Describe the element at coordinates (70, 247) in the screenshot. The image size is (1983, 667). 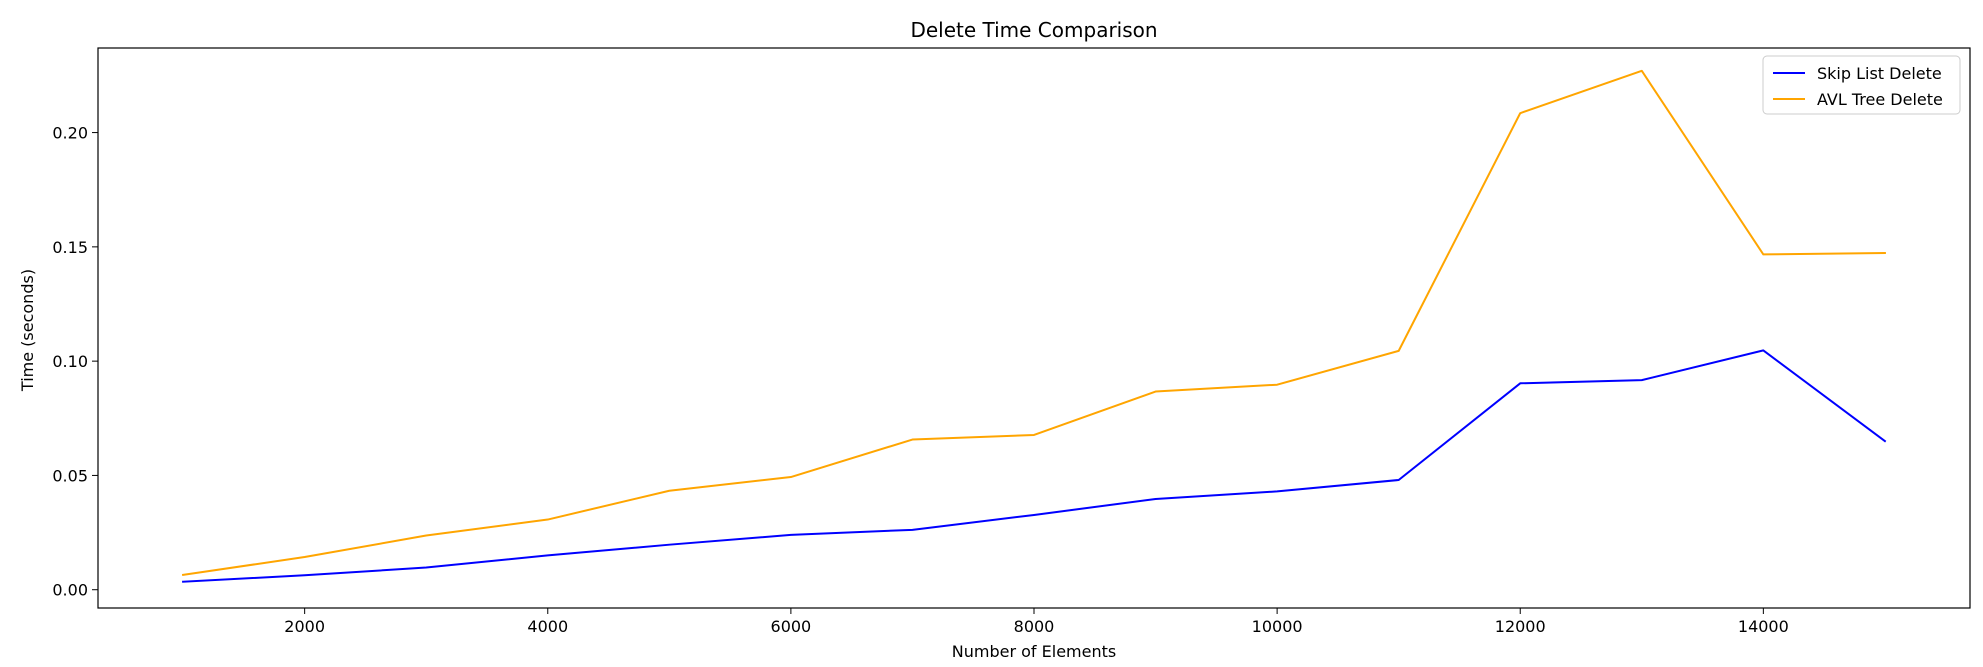
I see `y-tick-label: 0.15` at that location.